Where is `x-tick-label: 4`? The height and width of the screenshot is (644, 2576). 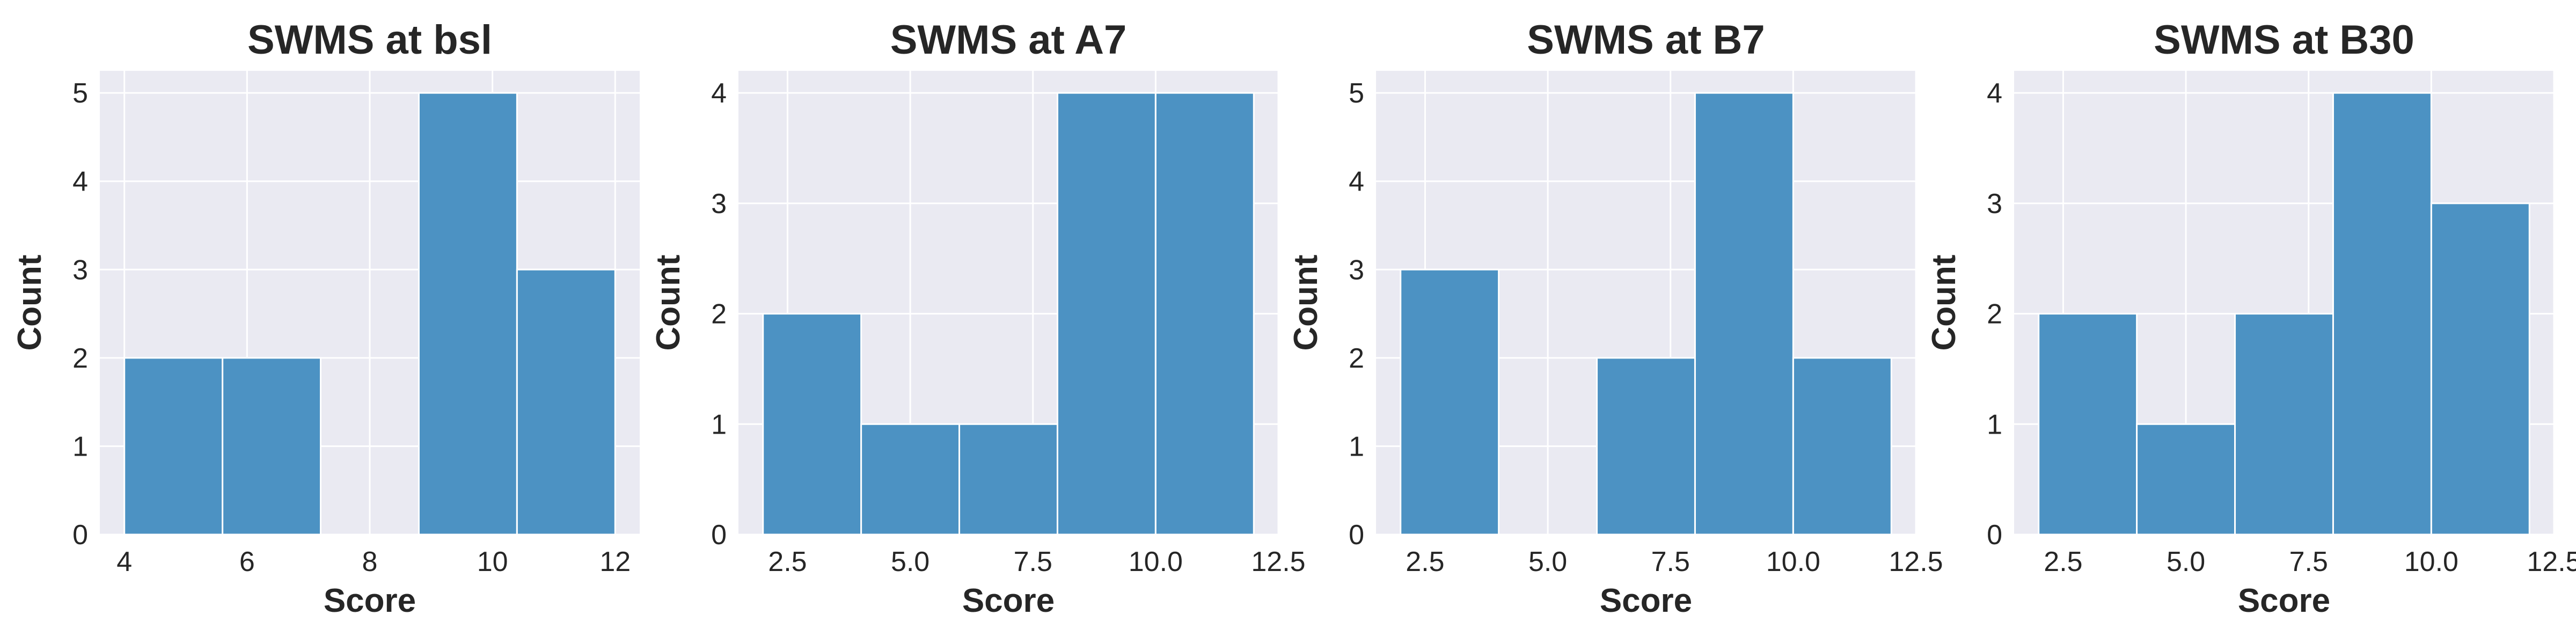
x-tick-label: 4 is located at coordinates (124, 561).